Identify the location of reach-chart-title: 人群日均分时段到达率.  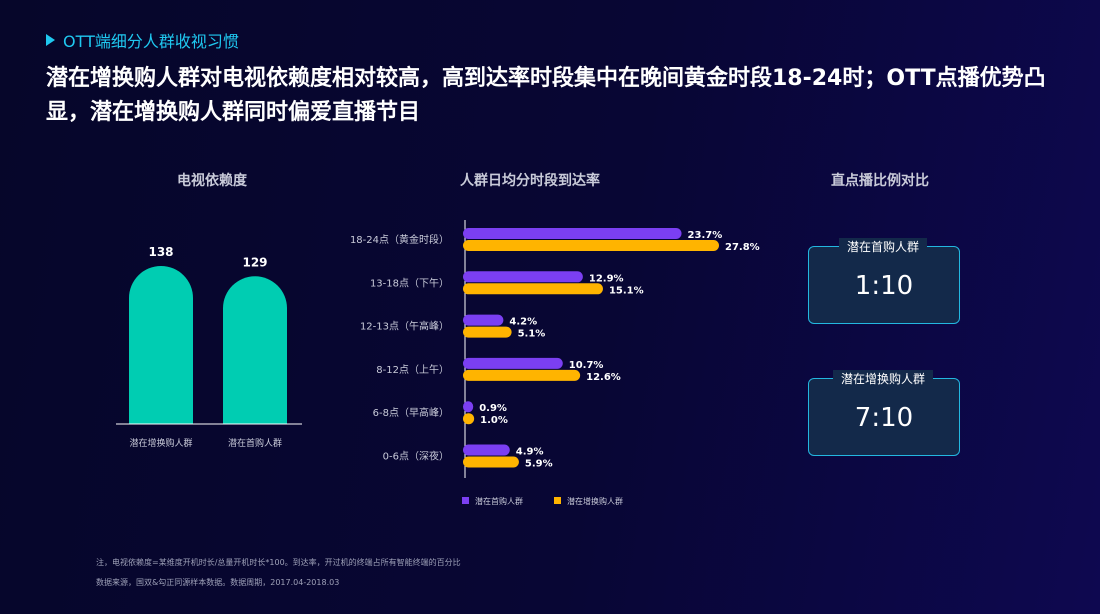
(530, 181).